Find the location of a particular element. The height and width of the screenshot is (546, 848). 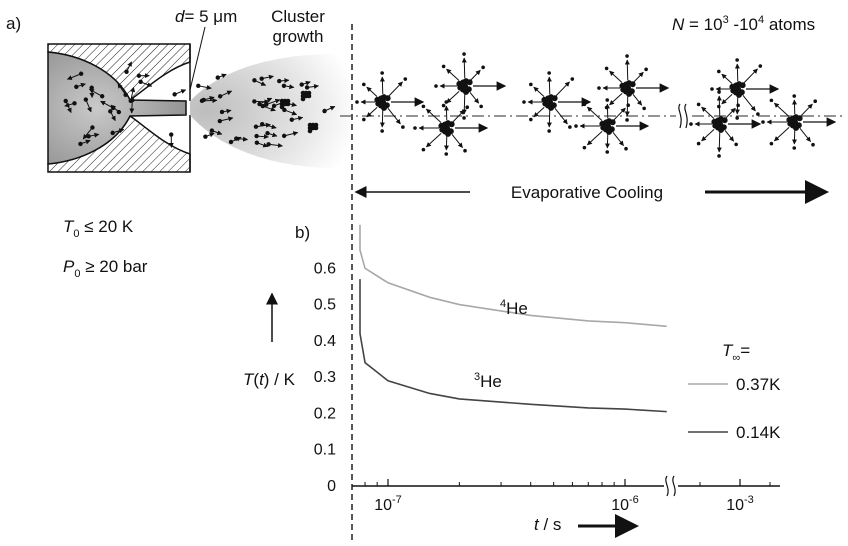

svg-text: d= 5 μm is located at coordinates (206, 16).